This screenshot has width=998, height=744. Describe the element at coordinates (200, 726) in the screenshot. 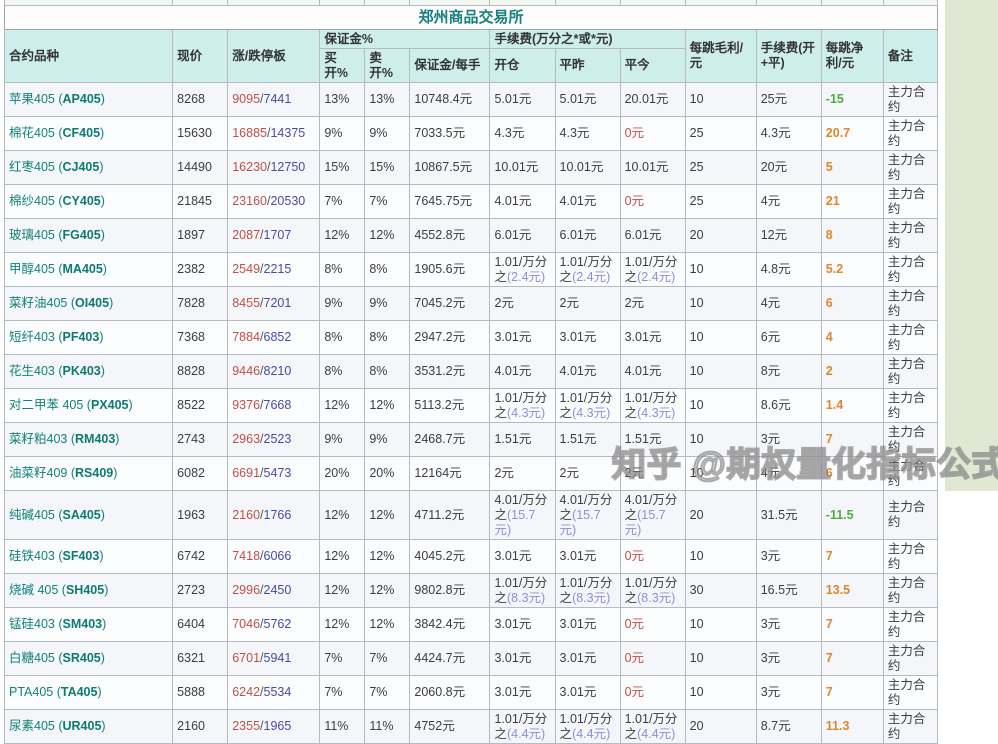

I see `price-cell: 2160` at that location.